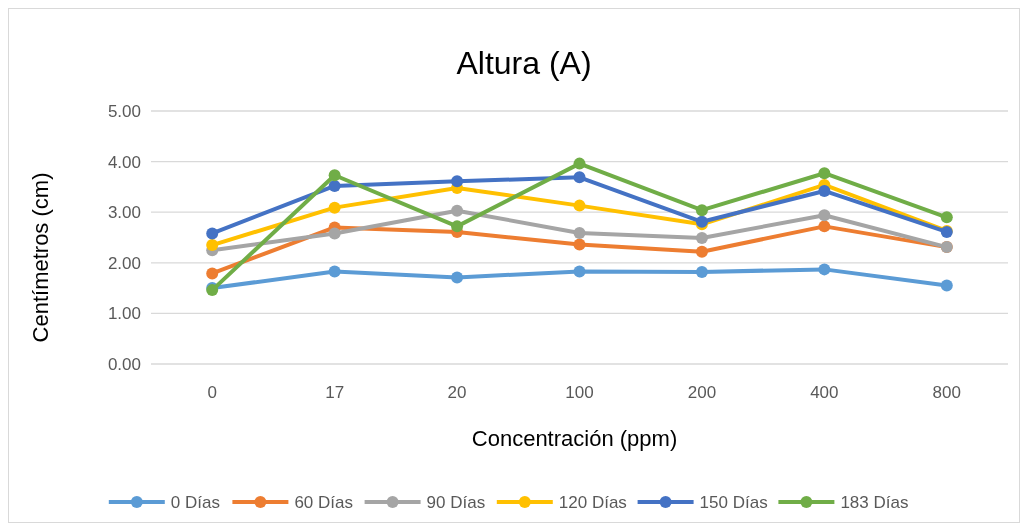 Image resolution: width=1028 pixels, height=531 pixels. What do you see at coordinates (335, 392) in the screenshot?
I see `x-tick-label: 17` at bounding box center [335, 392].